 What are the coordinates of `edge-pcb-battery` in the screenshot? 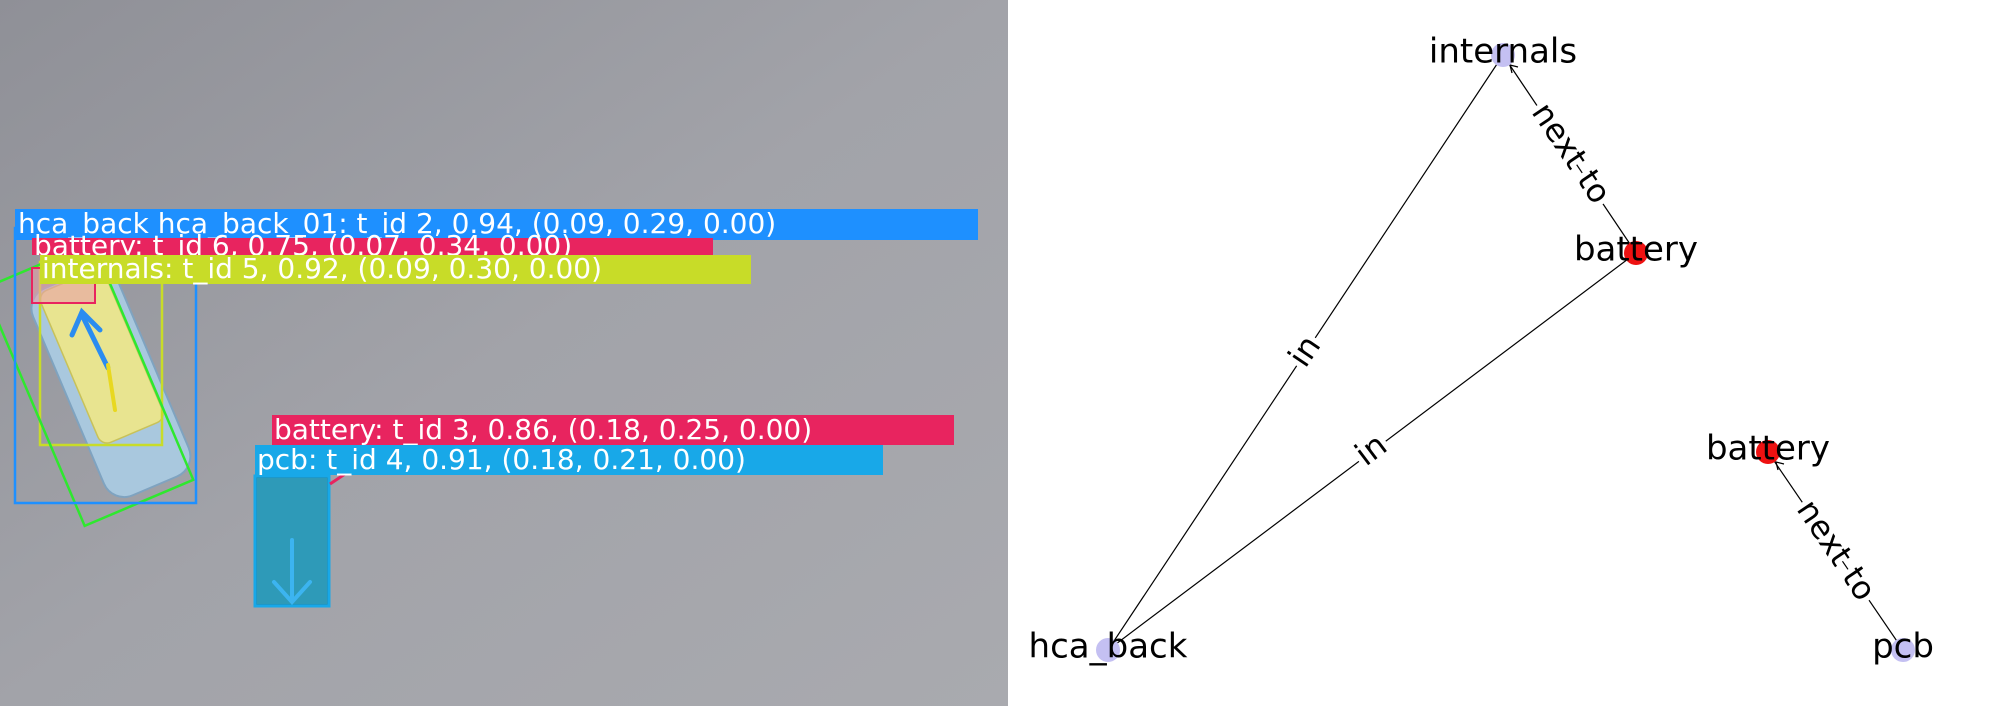 It's located at (1835, 551).